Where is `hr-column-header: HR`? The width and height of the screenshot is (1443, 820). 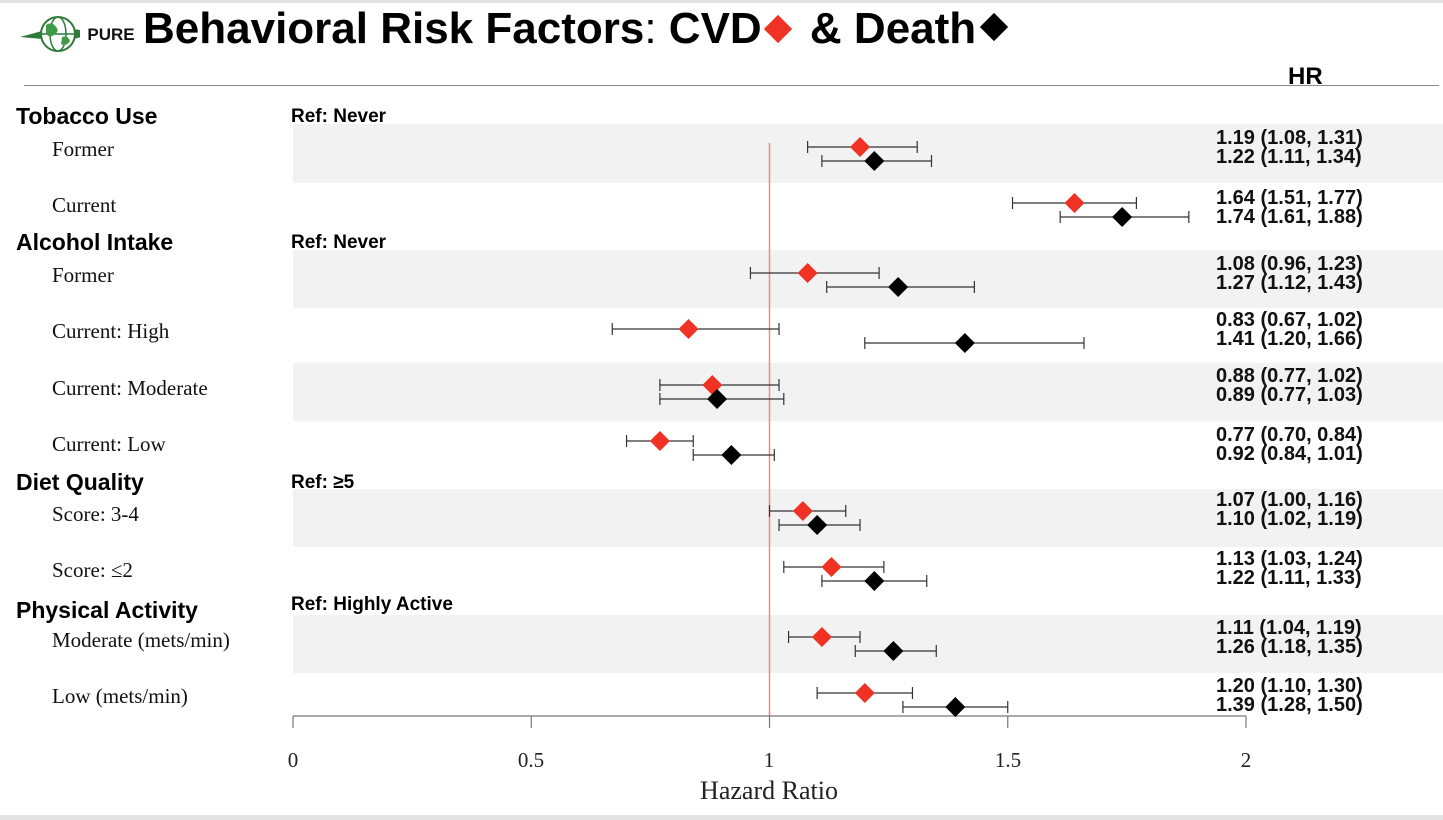 hr-column-header: HR is located at coordinates (1305, 76).